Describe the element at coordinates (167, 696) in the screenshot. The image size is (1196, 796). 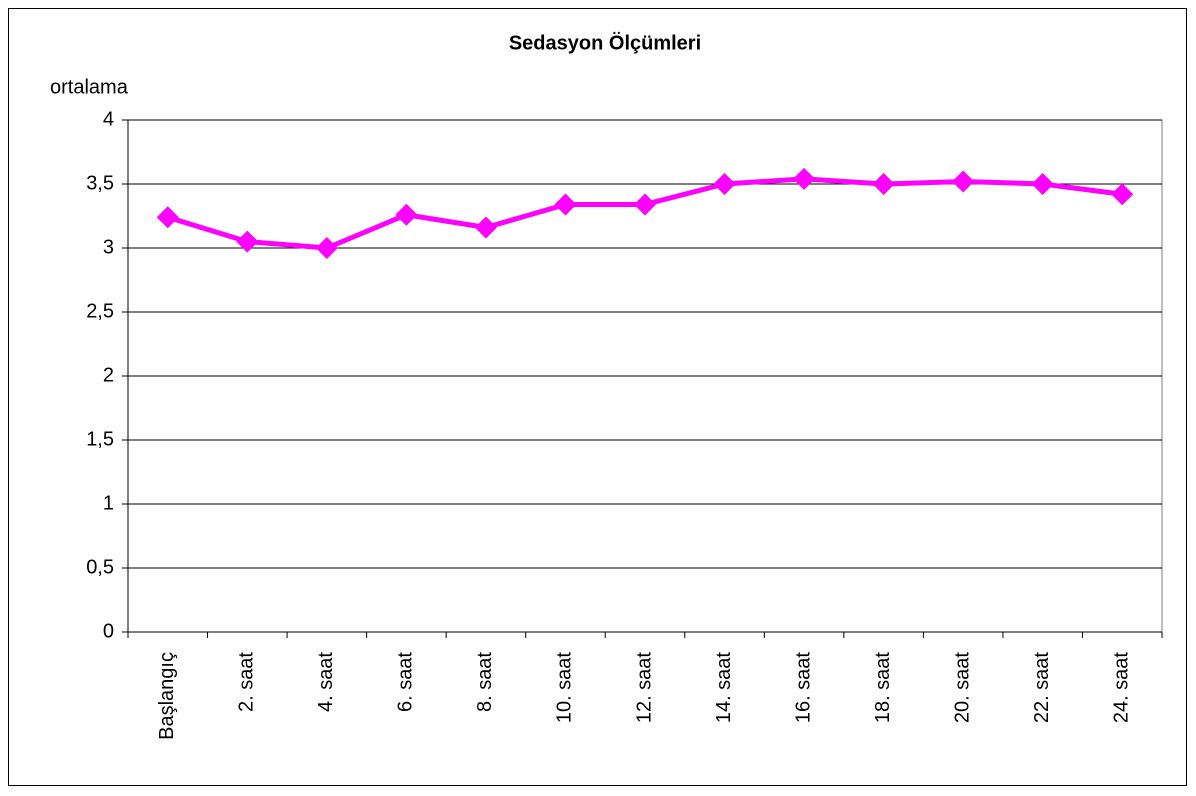
I see `x-tick-label: Başlangıç` at that location.